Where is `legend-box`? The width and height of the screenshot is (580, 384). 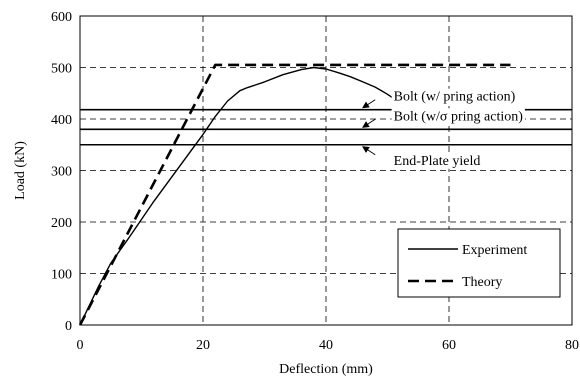 legend-box is located at coordinates (479, 263).